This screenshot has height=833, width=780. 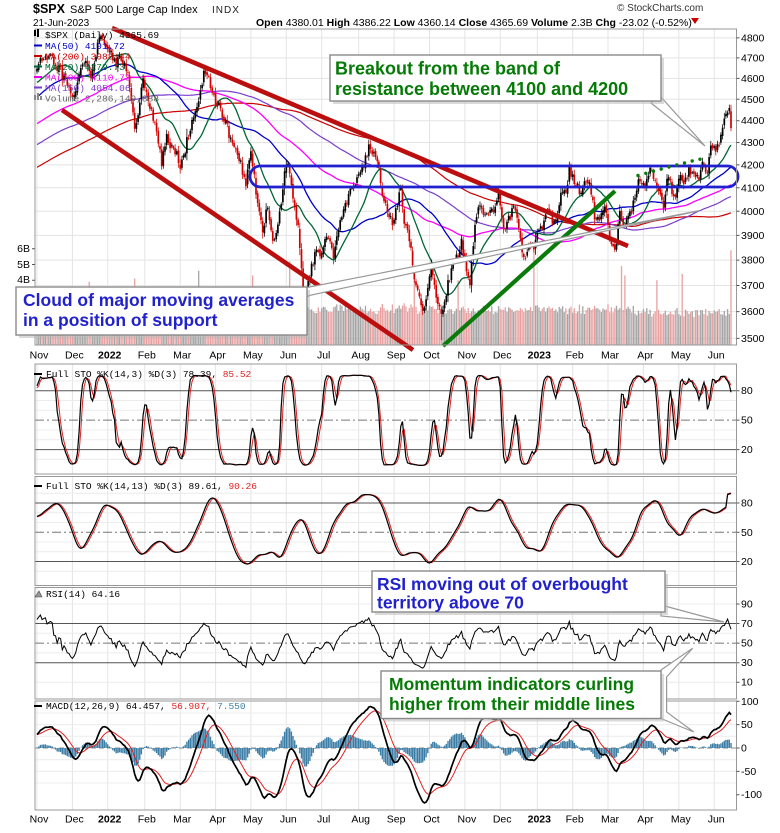 I want to click on svg-text:Full STO %K(14,13) %D(3) 89.61: Full STO %K(14,13) %D(3) 89.61, 90.26, so click(x=151, y=486).